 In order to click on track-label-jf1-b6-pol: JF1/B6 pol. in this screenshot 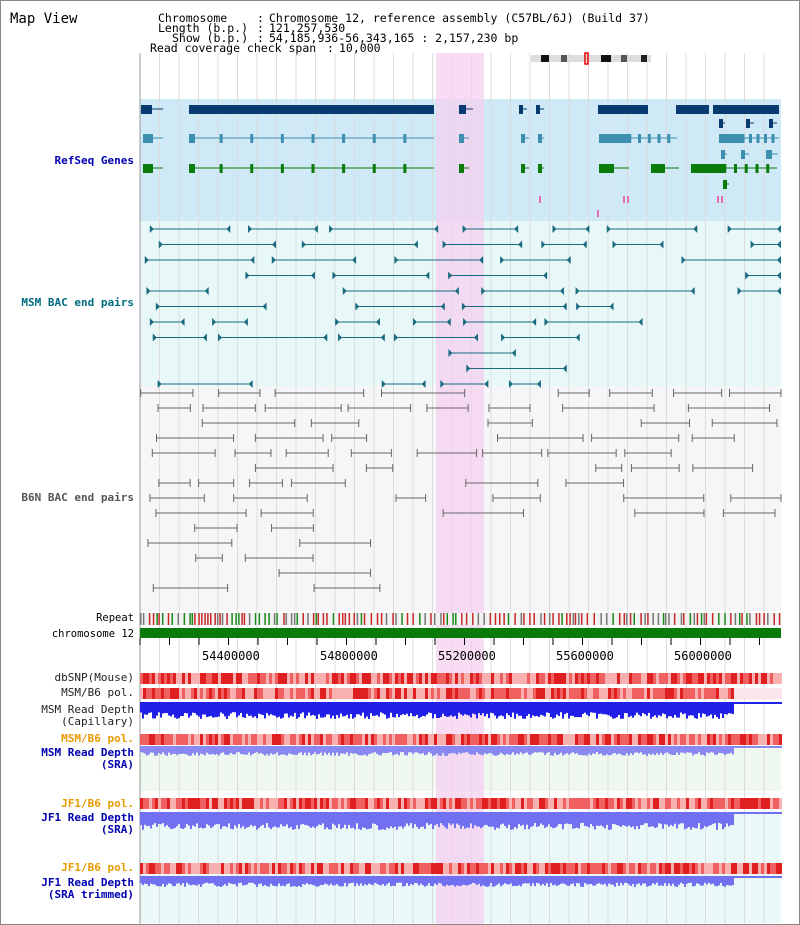, I will do `click(97, 803)`.